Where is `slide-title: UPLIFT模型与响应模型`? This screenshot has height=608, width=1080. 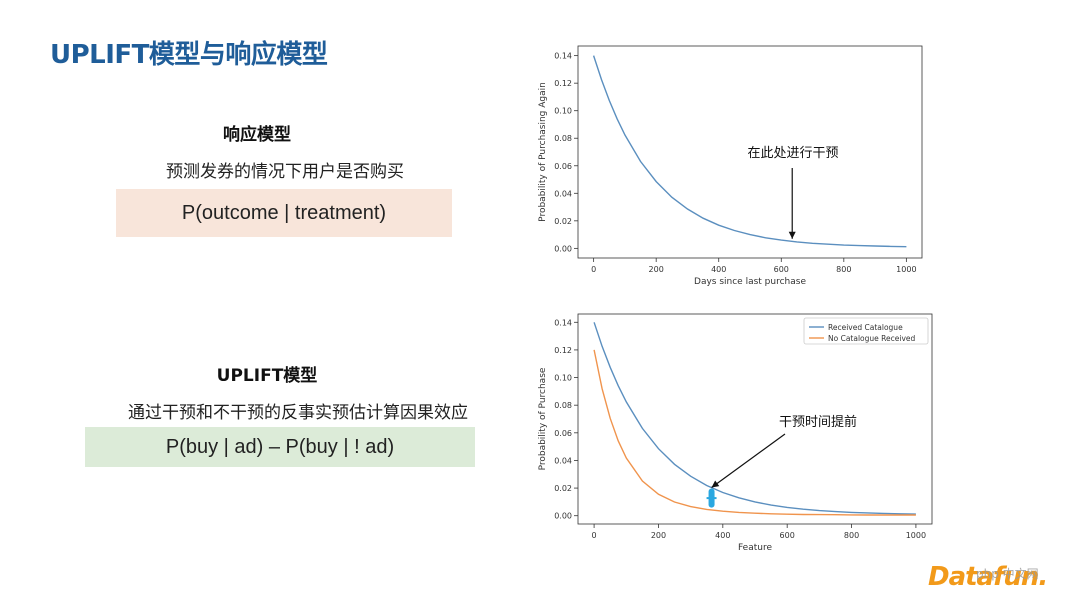
slide-title: UPLIFT模型与响应模型 is located at coordinates (189, 55).